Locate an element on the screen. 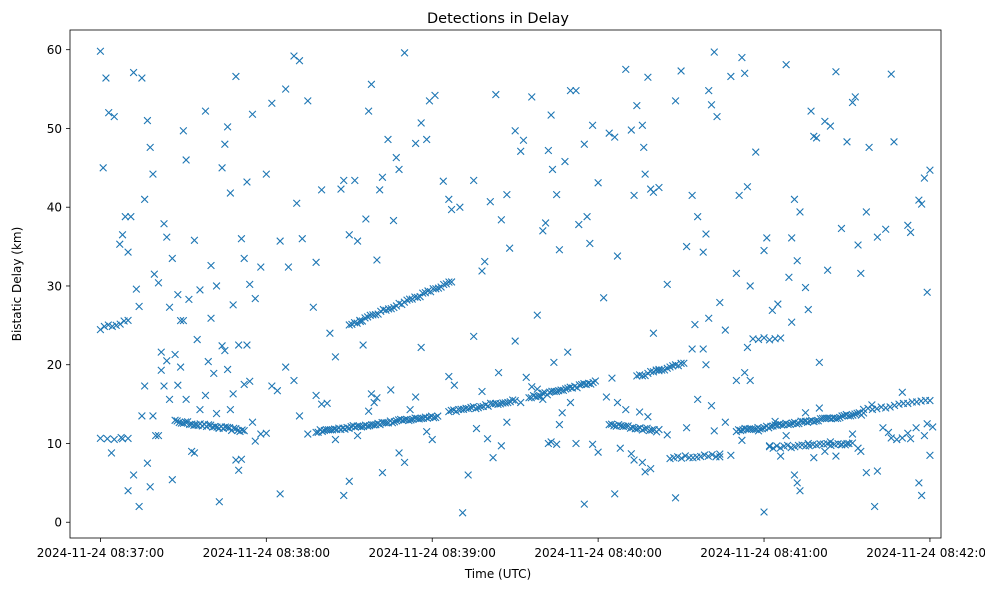 The image size is (985, 590). x-axis-label: Time (UTC) is located at coordinates (497, 574).